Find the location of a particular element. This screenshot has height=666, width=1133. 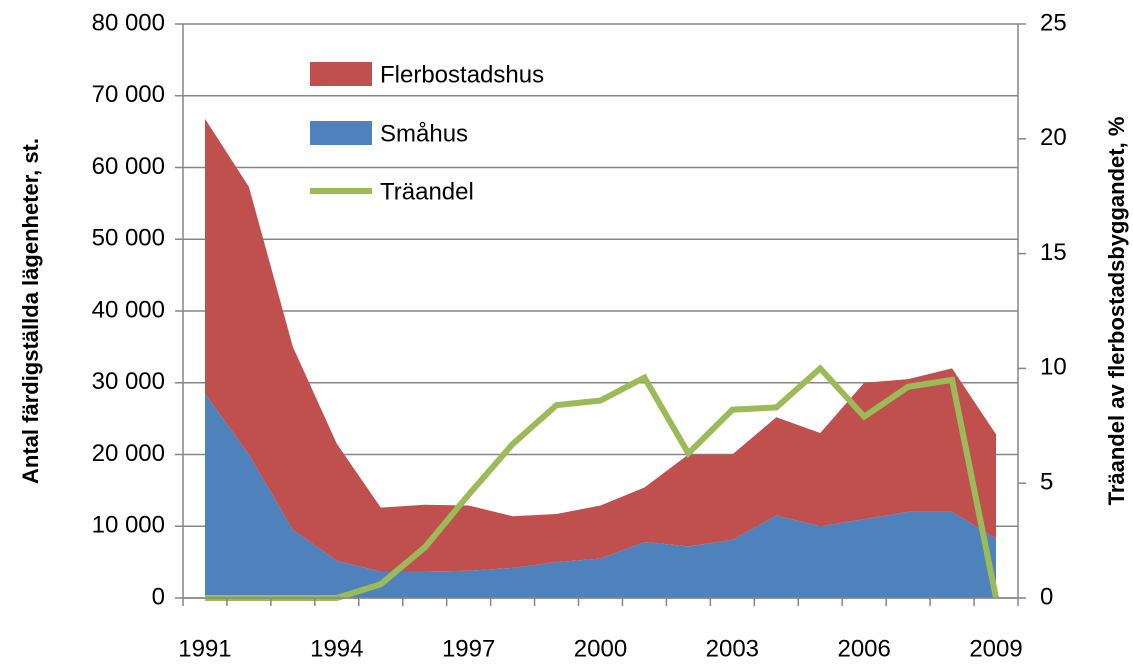

x-tick-label: 1994 is located at coordinates (336, 648).